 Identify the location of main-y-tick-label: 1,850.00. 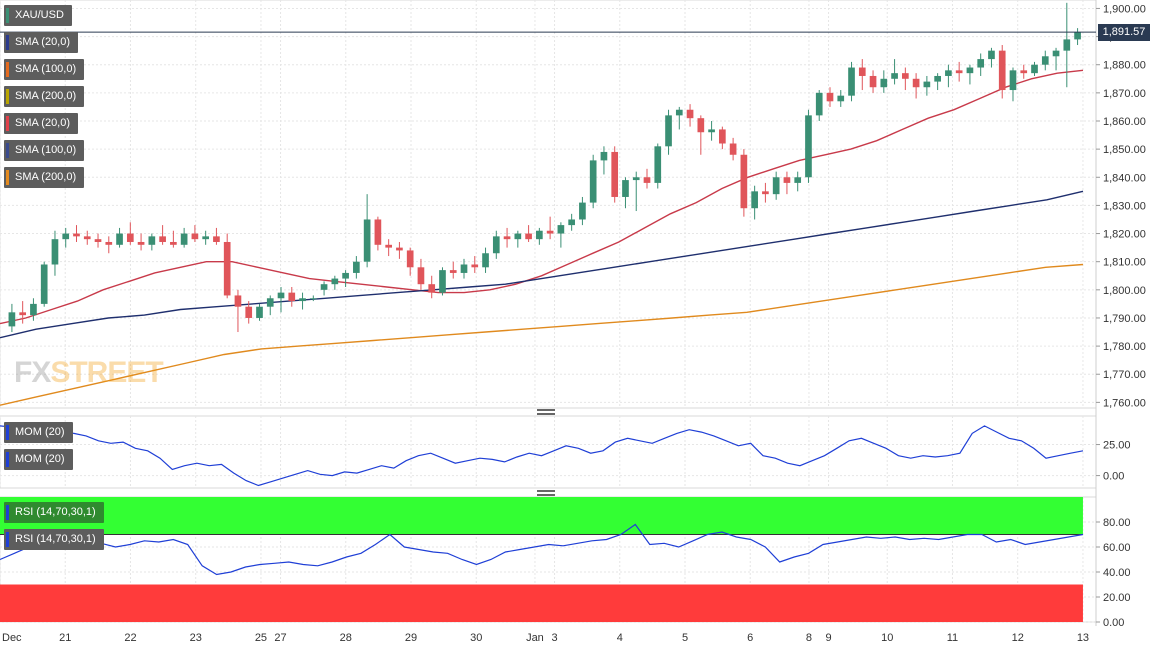
(1124, 150).